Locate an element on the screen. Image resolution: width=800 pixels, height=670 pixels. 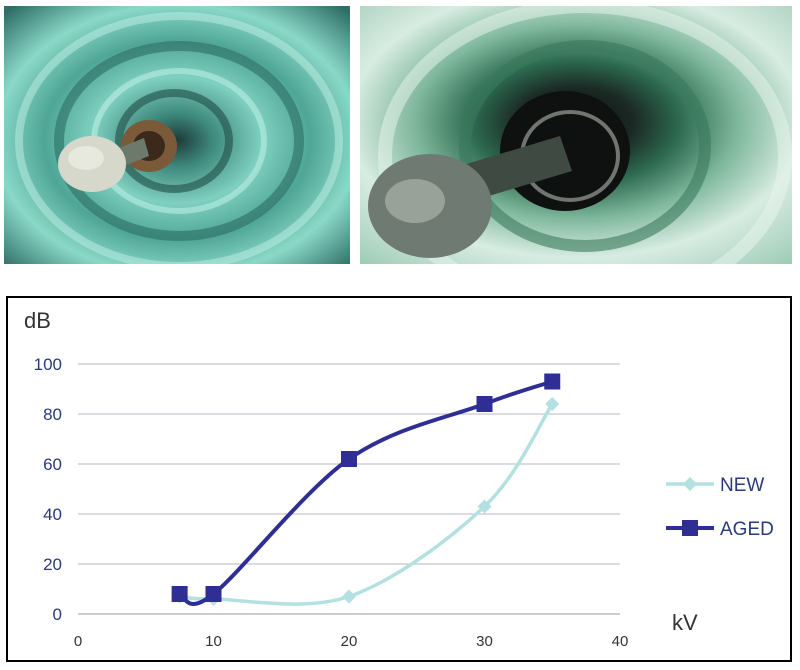
x-tick-label: 40 is located at coordinates (620, 641).